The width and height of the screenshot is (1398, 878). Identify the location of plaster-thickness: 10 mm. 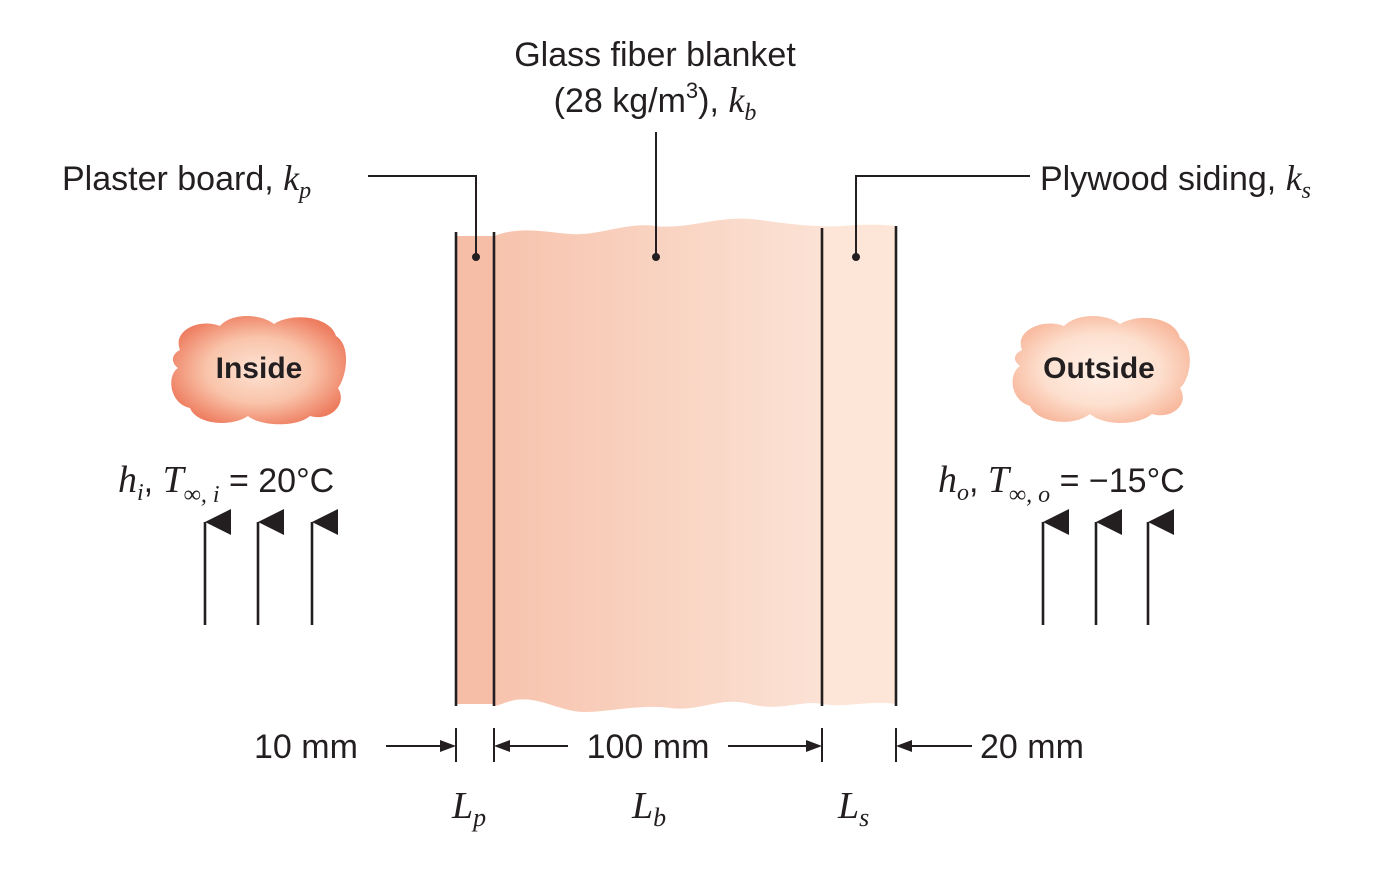
(306, 747).